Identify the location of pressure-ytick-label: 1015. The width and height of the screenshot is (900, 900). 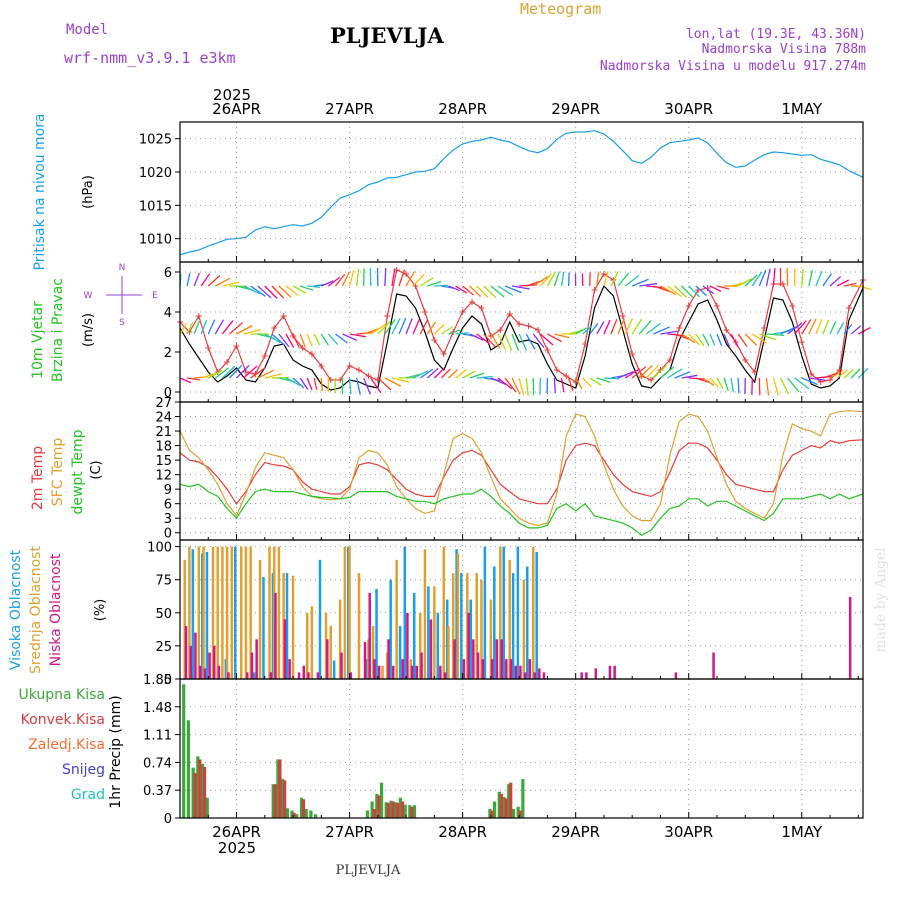
(155, 206).